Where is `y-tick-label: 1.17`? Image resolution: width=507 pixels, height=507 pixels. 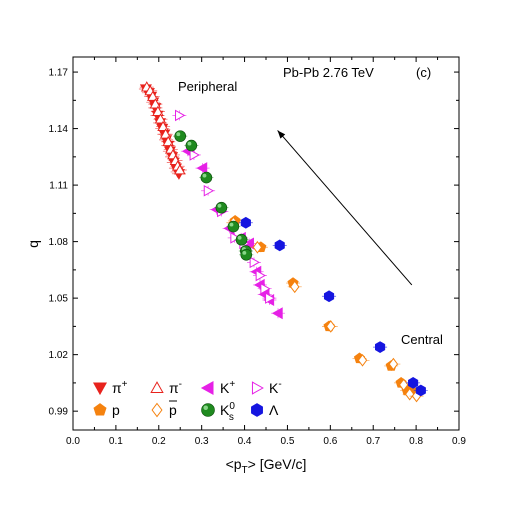
y-tick-label: 1.17 is located at coordinates (59, 73).